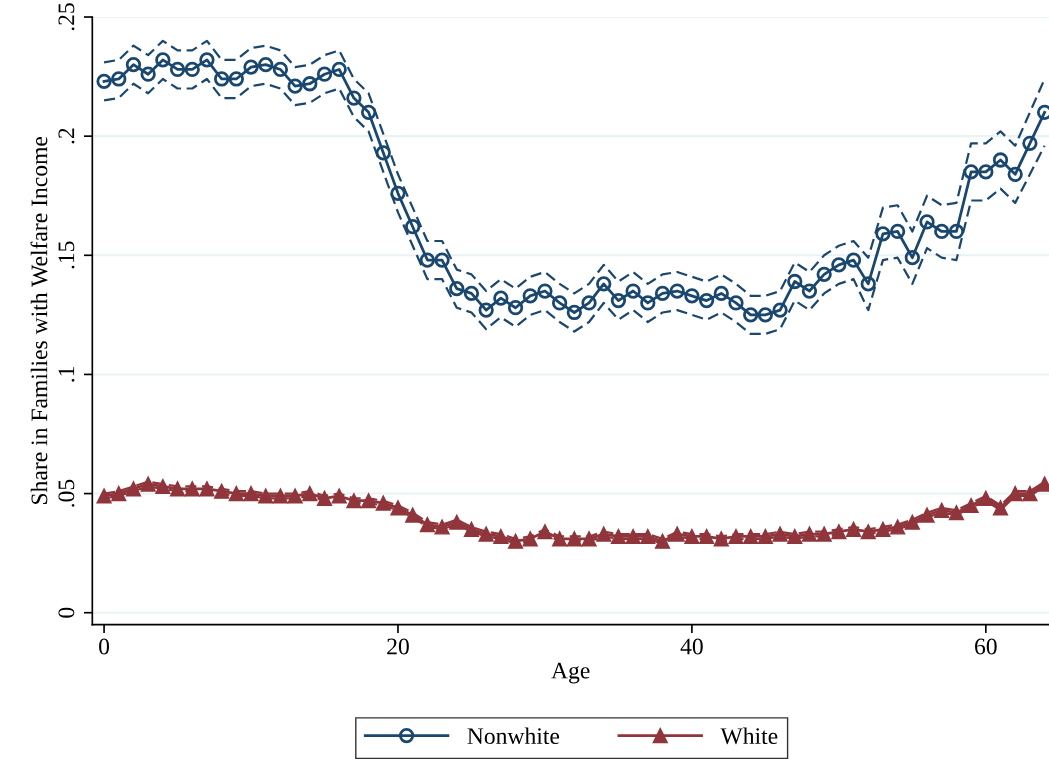 Image resolution: width=1049 pixels, height=774 pixels. Describe the element at coordinates (66, 17) in the screenshot. I see `y-tick-label: .25` at that location.